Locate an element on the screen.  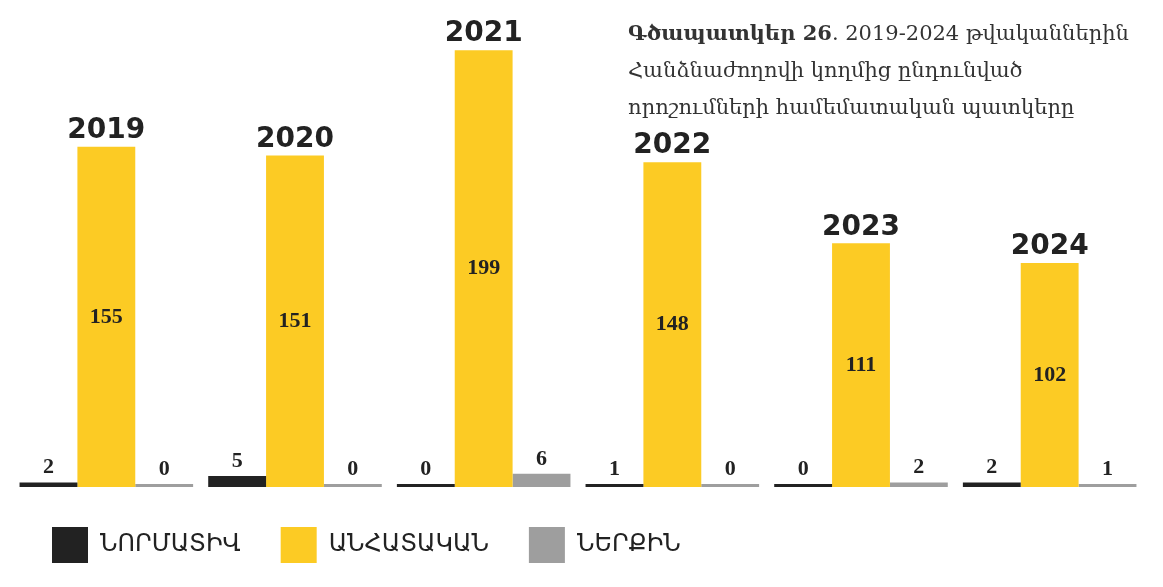
data-label: 151 is located at coordinates (295, 319).